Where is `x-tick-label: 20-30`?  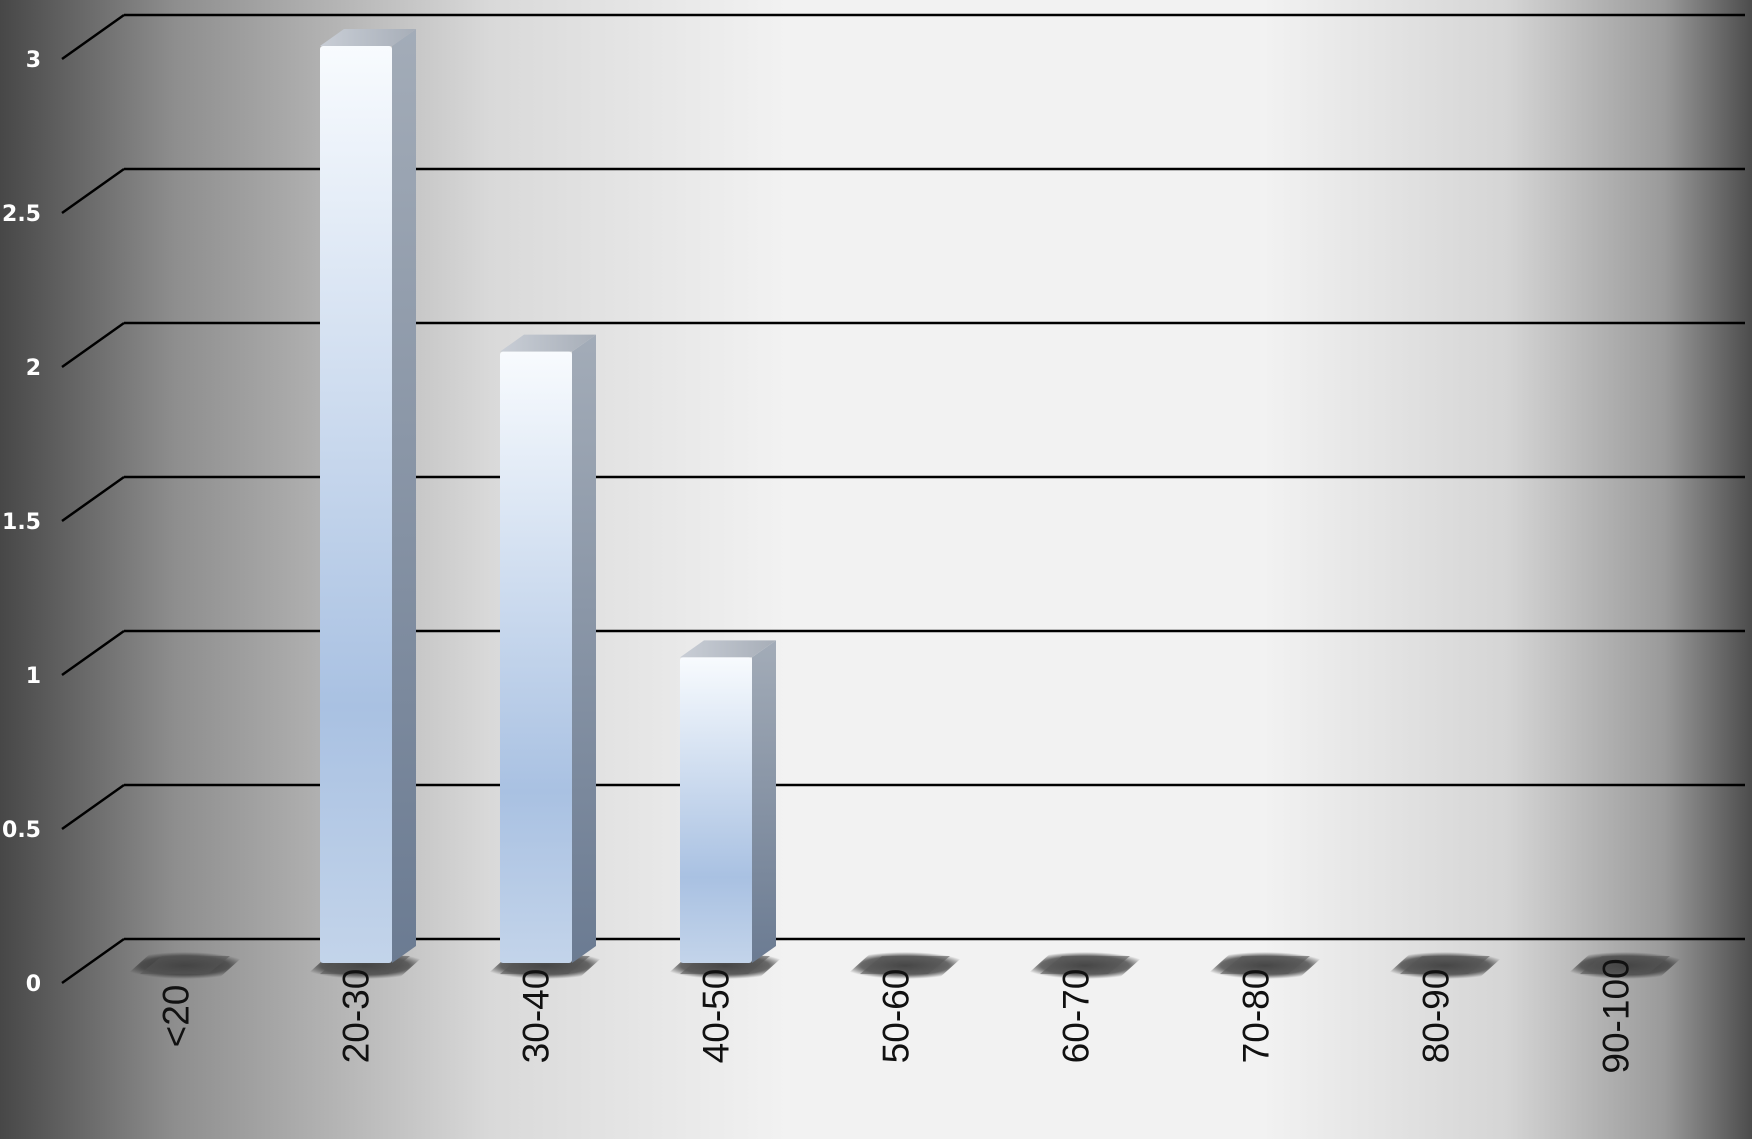 x-tick-label: 20-30 is located at coordinates (356, 1016).